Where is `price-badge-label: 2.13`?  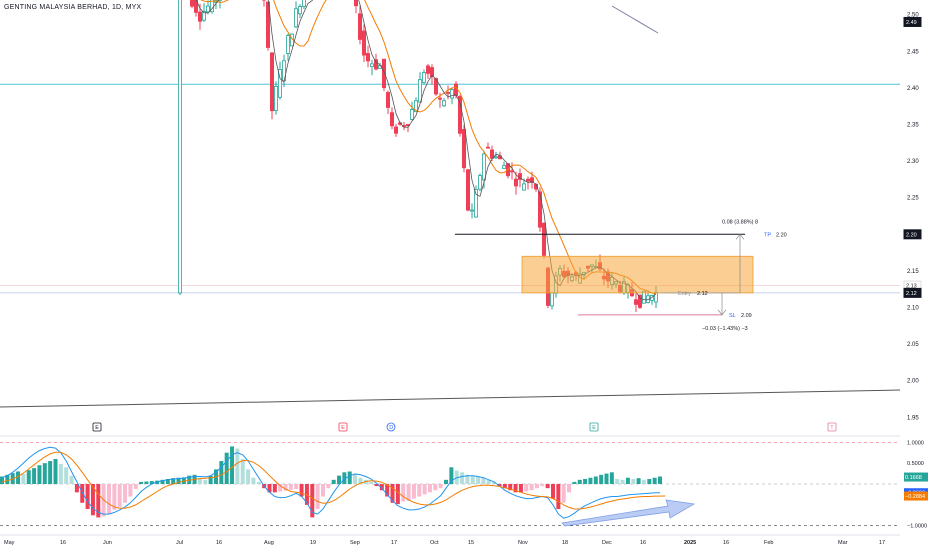
price-badge-label: 2.13 is located at coordinates (911, 287).